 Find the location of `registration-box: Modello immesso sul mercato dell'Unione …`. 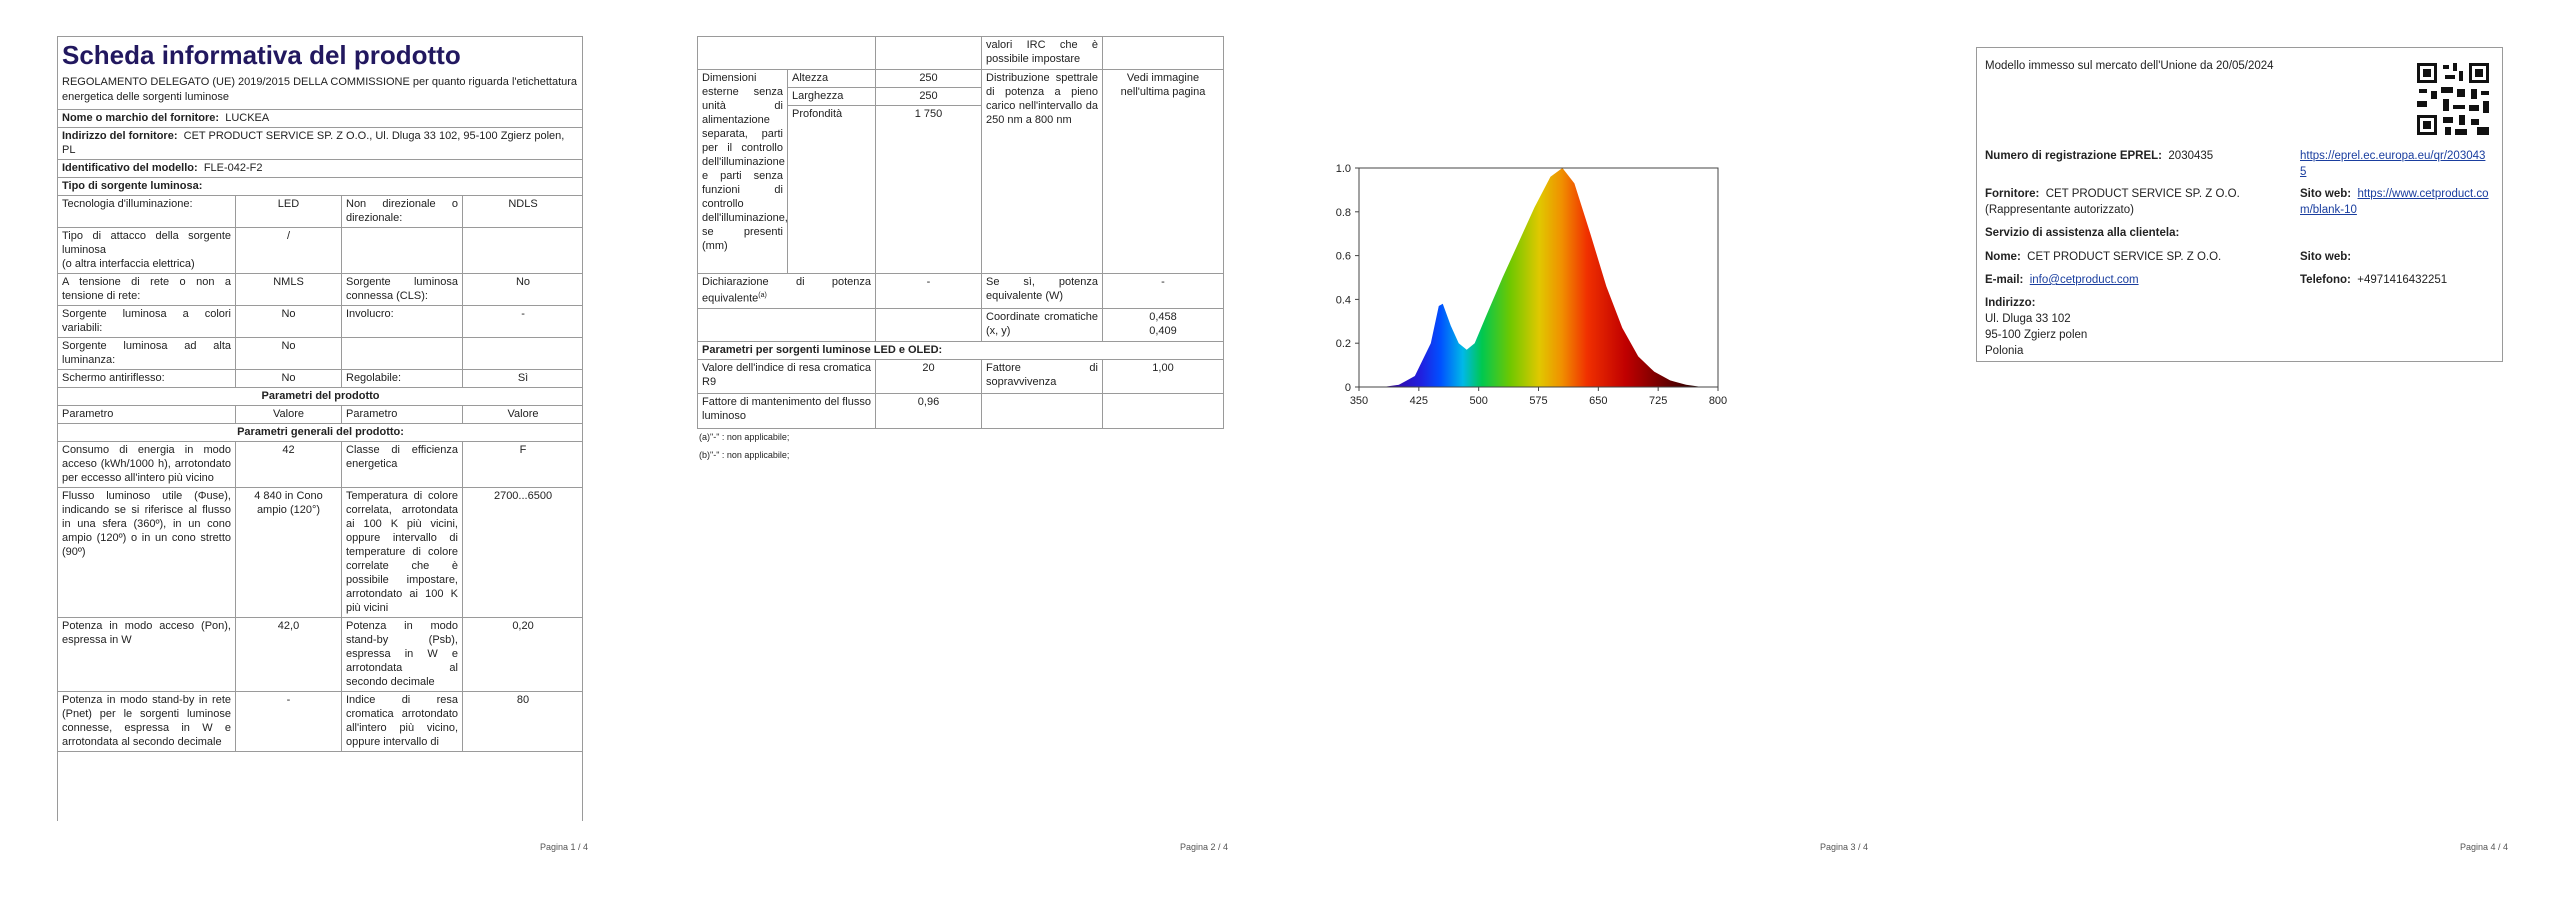

registration-box: Modello immesso sul mercato dell'Unione … is located at coordinates (2239, 204).